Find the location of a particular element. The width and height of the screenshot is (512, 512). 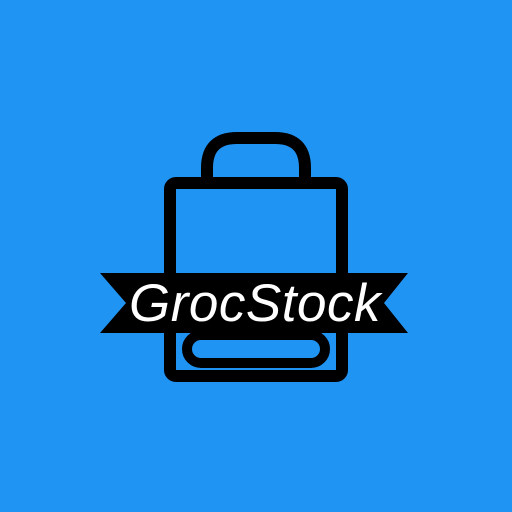

bag-handle is located at coordinates (256, 157).